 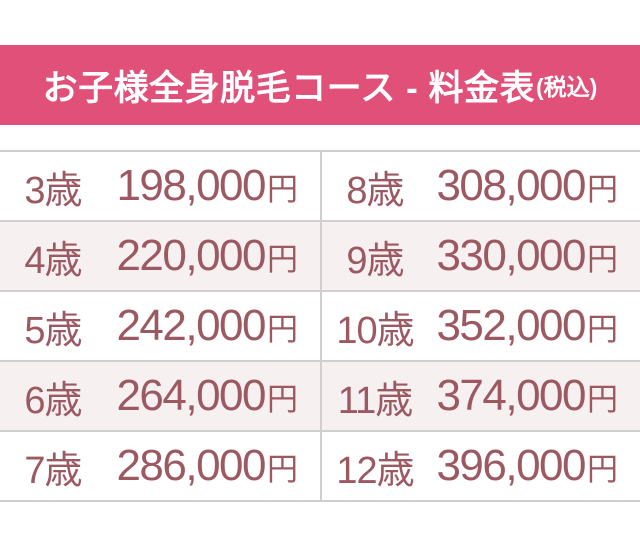 What do you see at coordinates (191, 325) in the screenshot?
I see `price-amount: 242,000` at bounding box center [191, 325].